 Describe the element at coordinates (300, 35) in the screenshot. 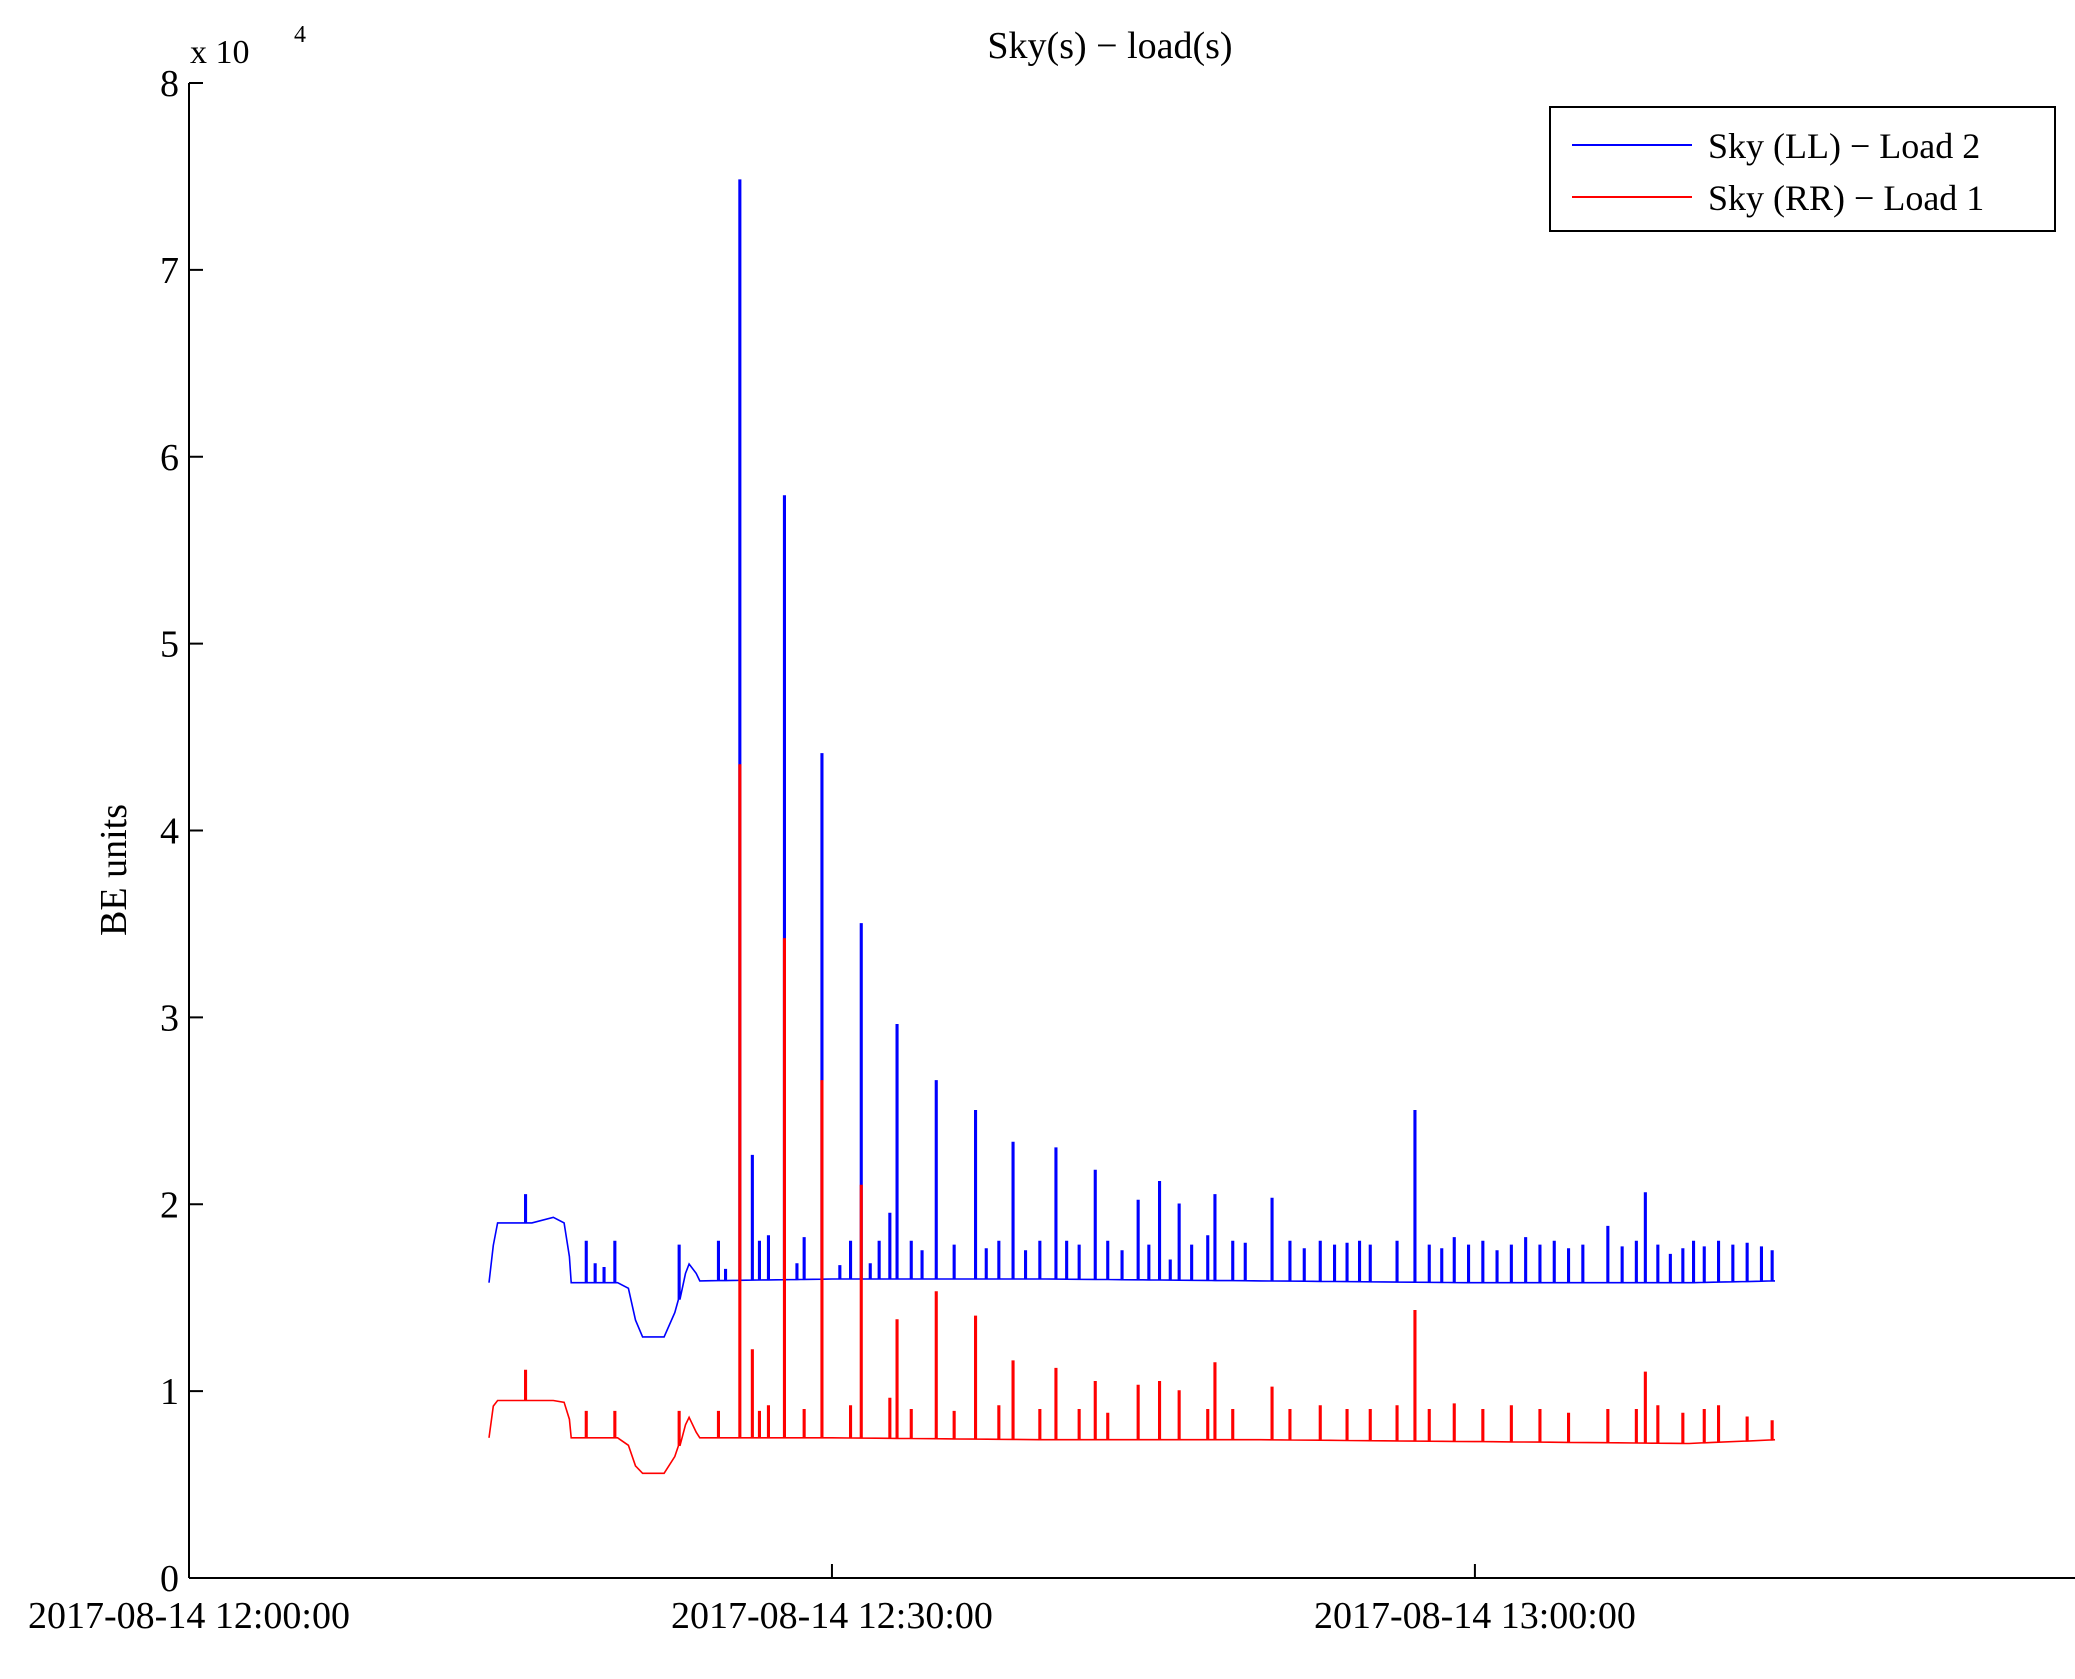

I see `y-scale-exponent: 4` at that location.